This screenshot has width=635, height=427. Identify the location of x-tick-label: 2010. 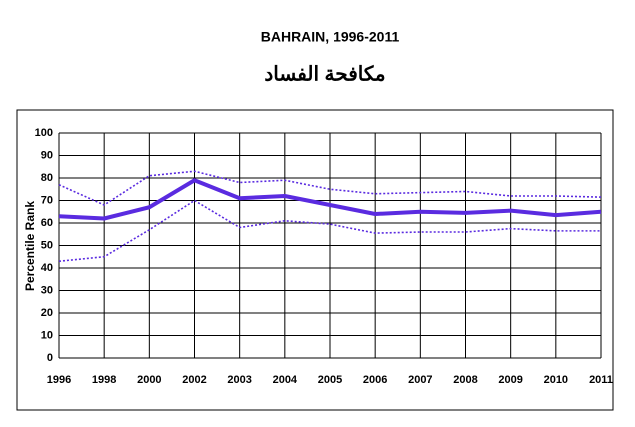
(556, 380).